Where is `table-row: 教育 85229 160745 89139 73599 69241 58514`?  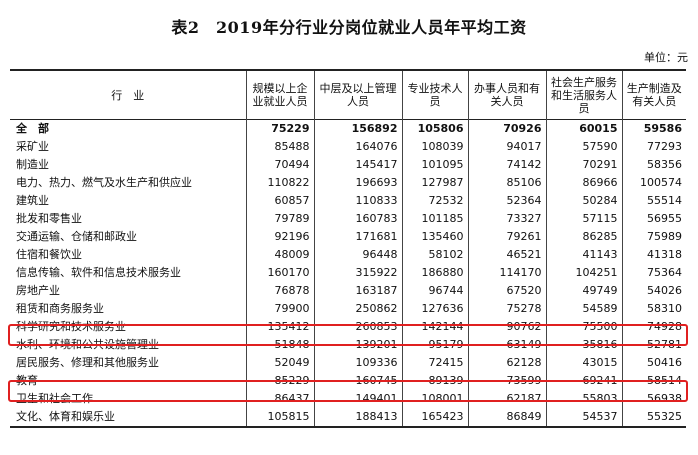
table-row: 教育 85229 160745 89139 73599 69241 58514 is located at coordinates (348, 381).